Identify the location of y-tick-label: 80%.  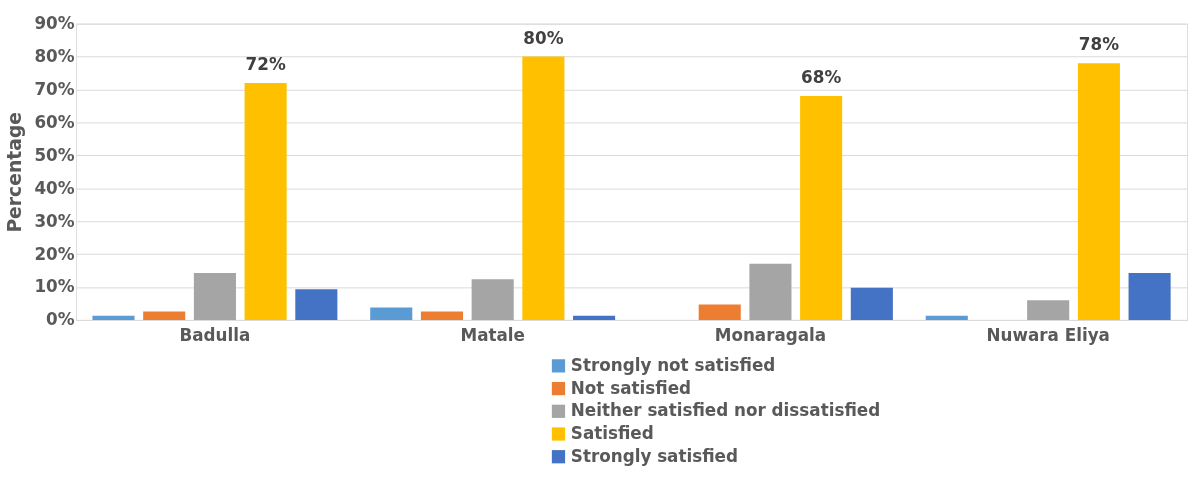
(54, 56).